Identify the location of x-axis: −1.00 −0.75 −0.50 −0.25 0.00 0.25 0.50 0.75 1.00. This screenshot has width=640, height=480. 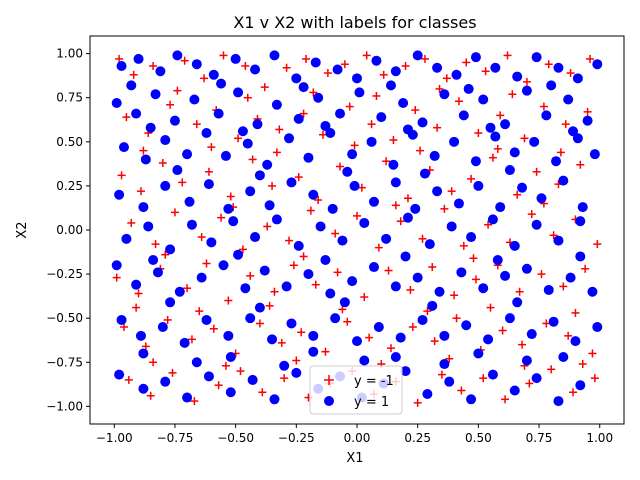
(354, 434).